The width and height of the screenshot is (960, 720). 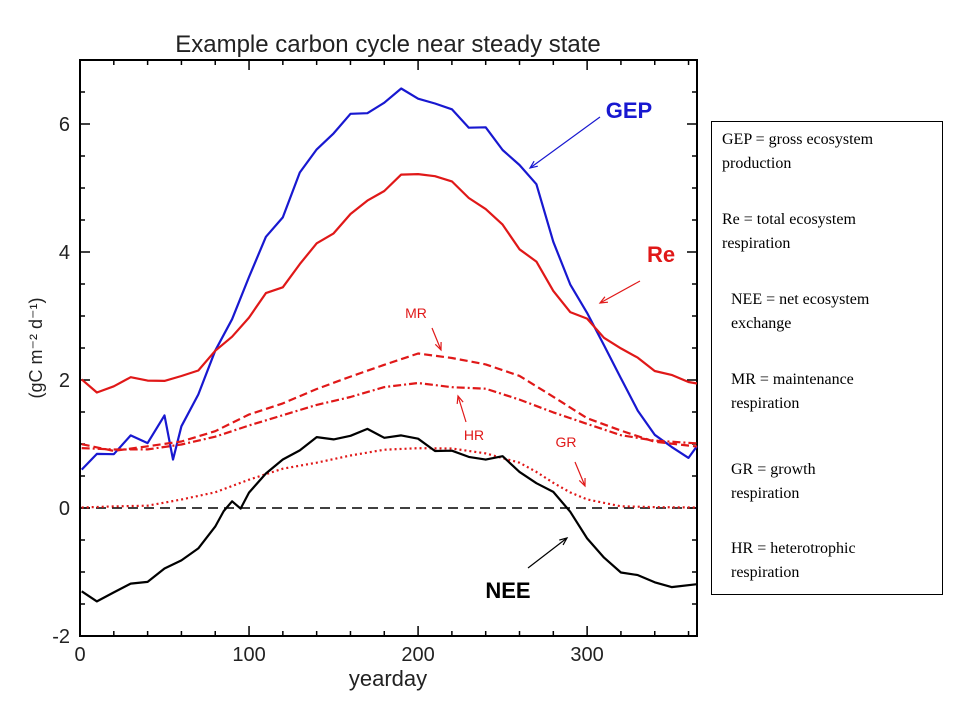 I want to click on annotation-arrow-nee, so click(x=547, y=553).